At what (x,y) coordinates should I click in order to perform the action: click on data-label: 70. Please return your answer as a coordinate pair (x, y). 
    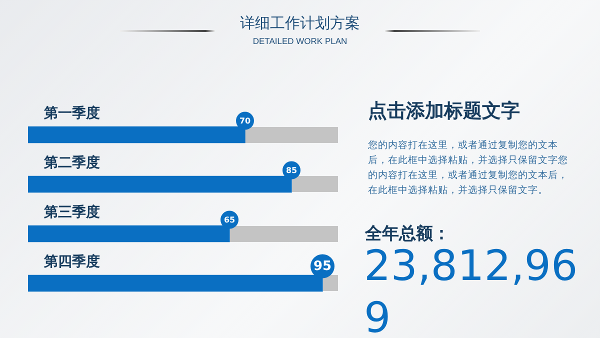
    Looking at the image, I should click on (245, 121).